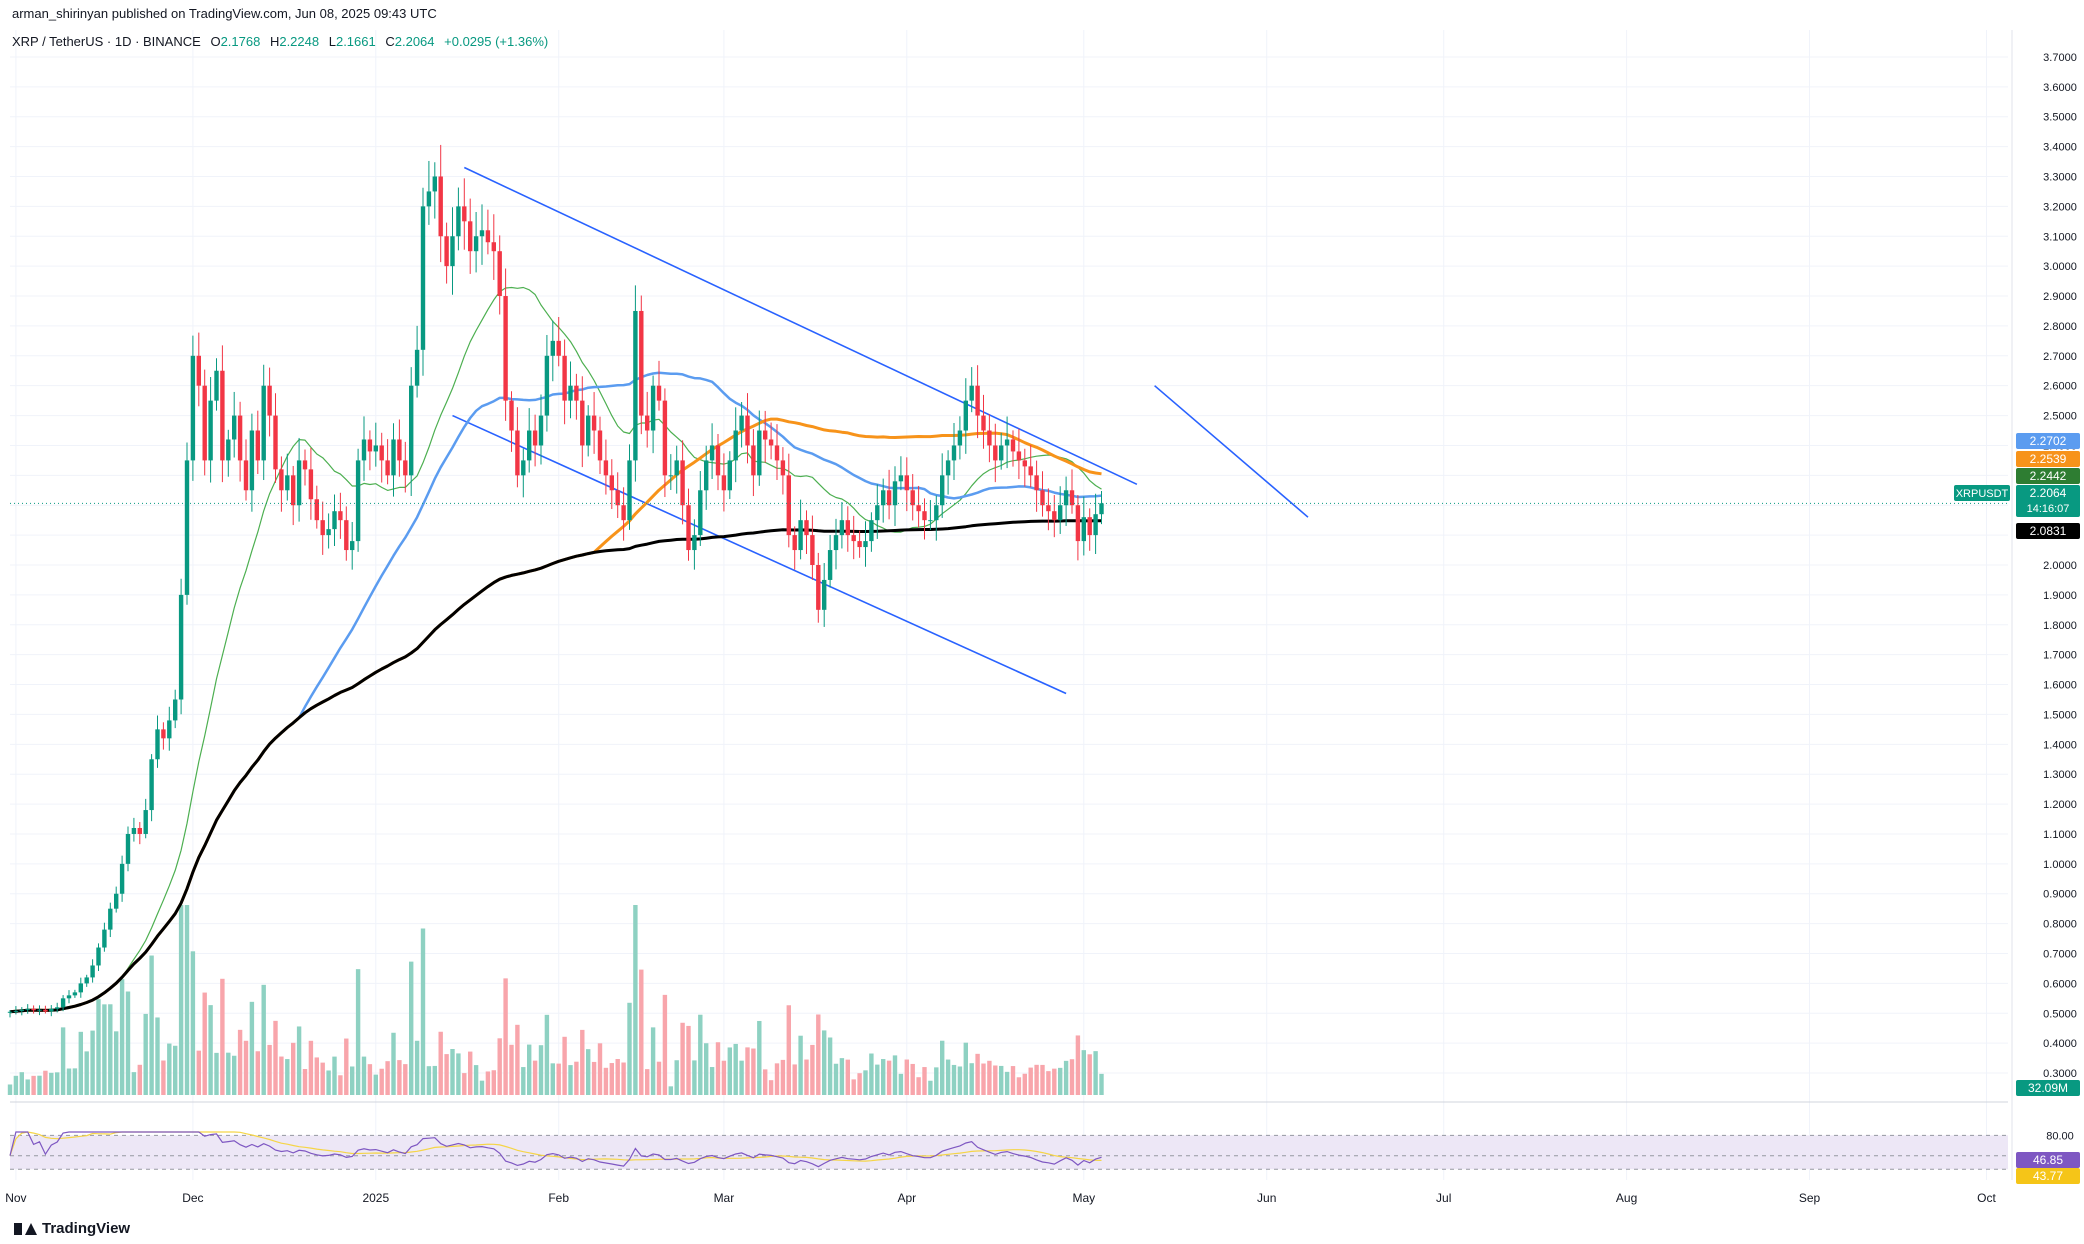 Image resolution: width=2084 pixels, height=1244 pixels. I want to click on price-tick-label: 0.9000, so click(2060, 895).